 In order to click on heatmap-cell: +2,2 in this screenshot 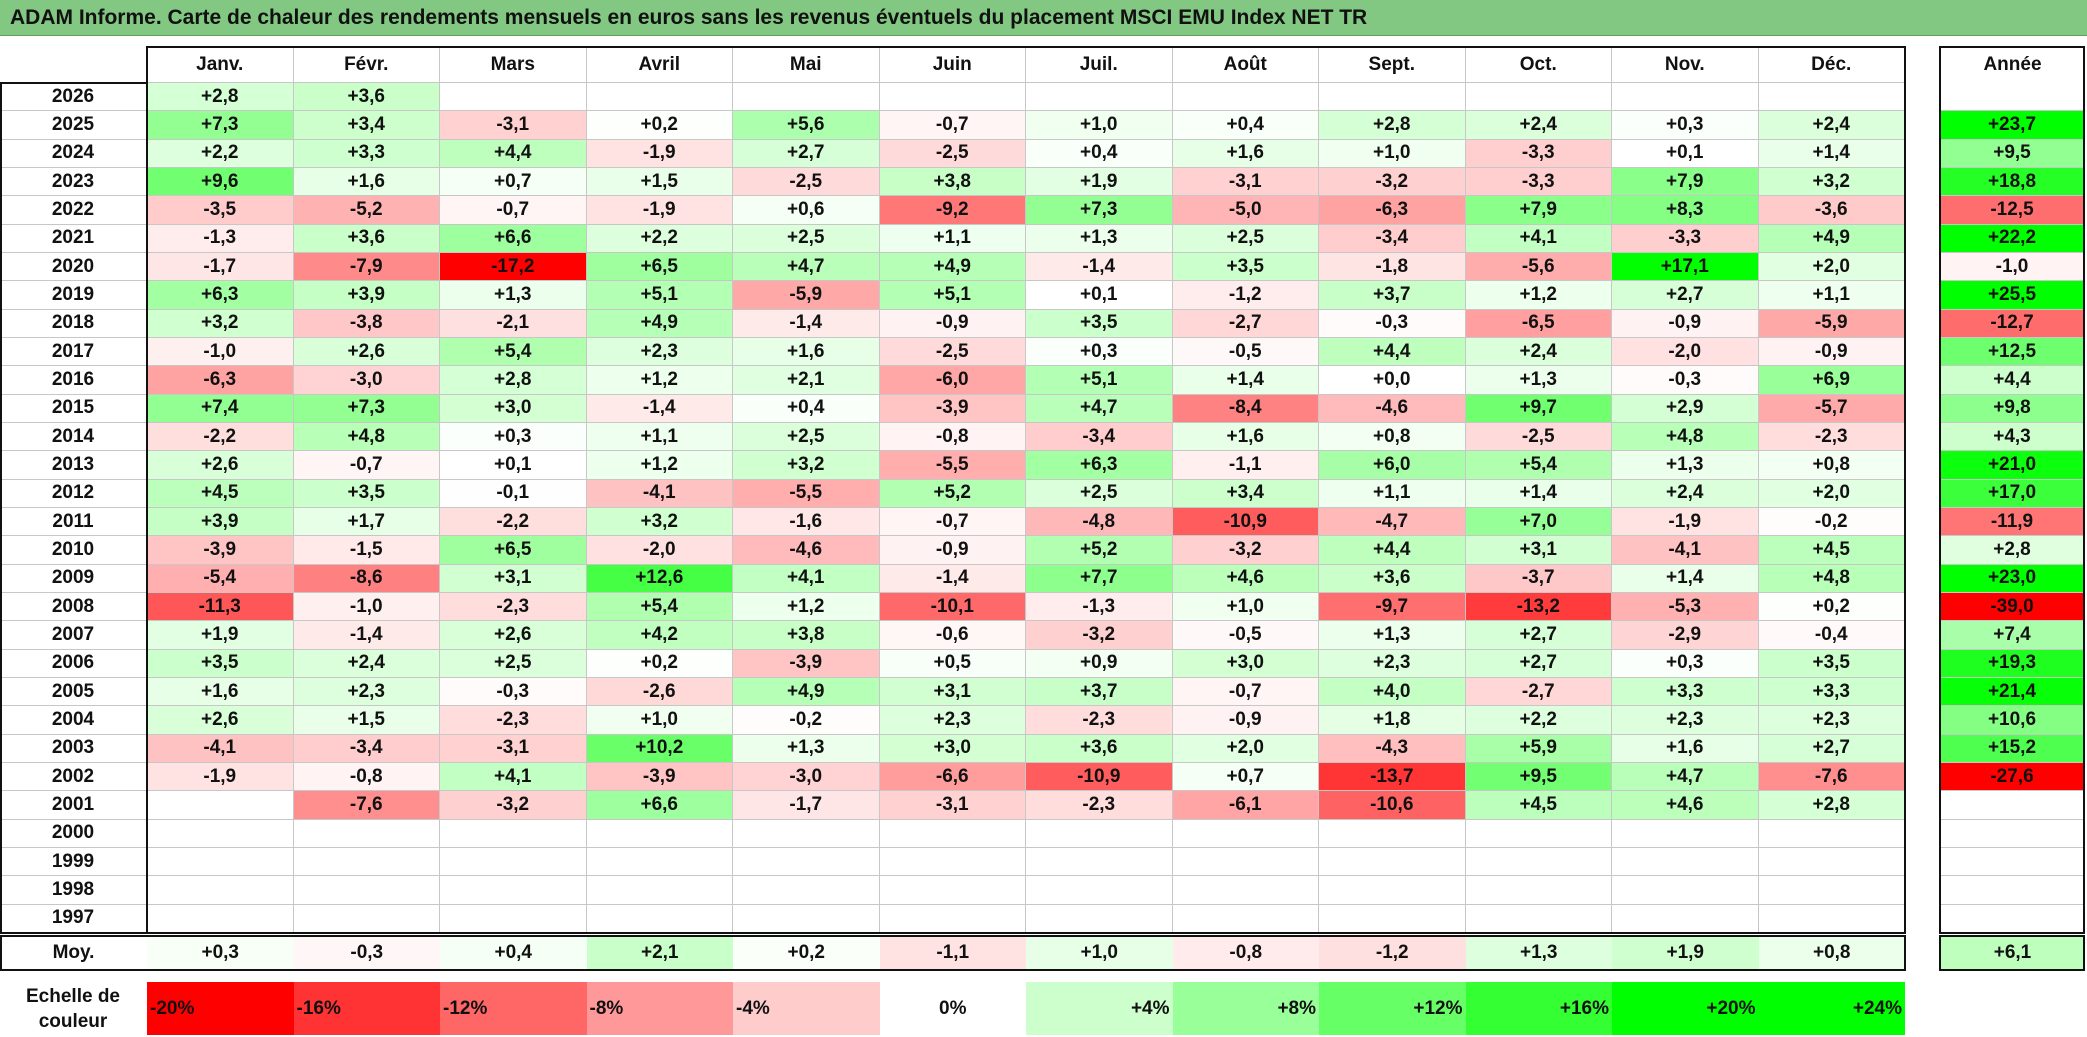, I will do `click(220, 153)`.